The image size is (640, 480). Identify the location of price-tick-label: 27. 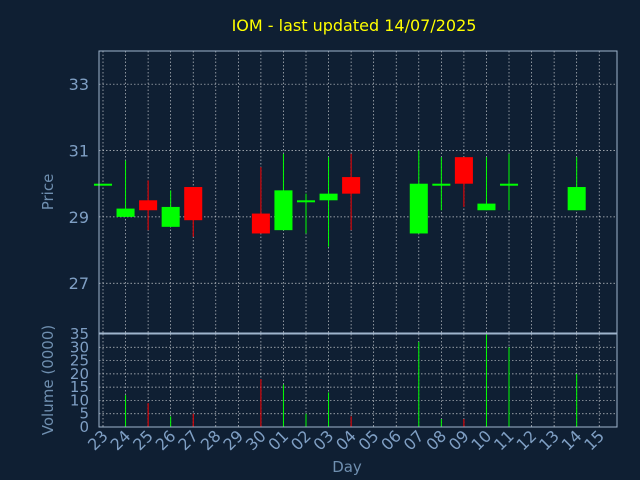
(79, 283).